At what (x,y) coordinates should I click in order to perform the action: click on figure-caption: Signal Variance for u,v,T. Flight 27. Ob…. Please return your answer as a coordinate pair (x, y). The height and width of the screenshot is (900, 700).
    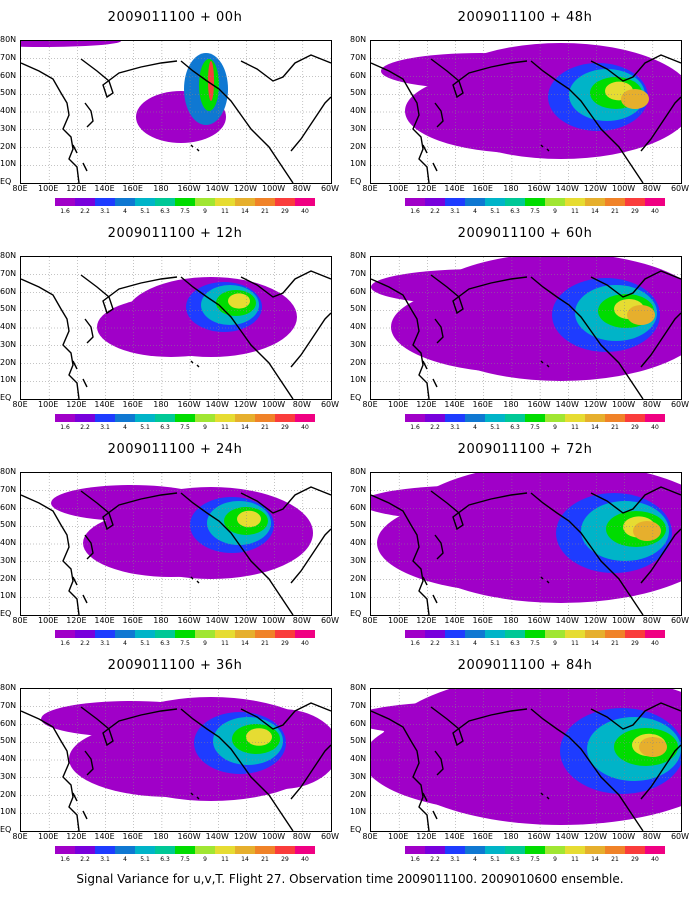
    Looking at the image, I should click on (350, 879).